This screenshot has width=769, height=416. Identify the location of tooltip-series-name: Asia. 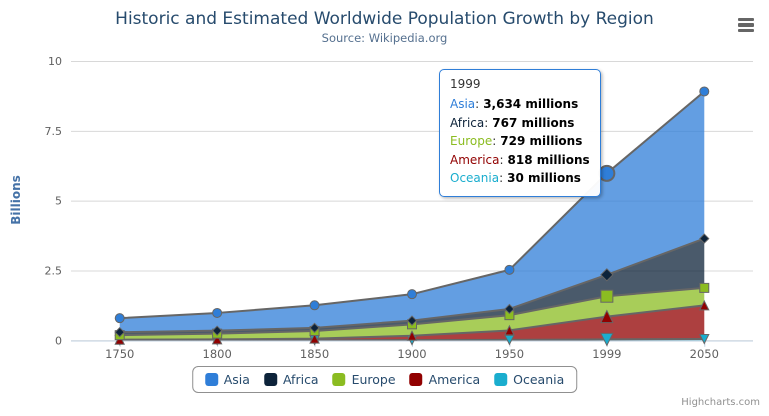
(463, 104).